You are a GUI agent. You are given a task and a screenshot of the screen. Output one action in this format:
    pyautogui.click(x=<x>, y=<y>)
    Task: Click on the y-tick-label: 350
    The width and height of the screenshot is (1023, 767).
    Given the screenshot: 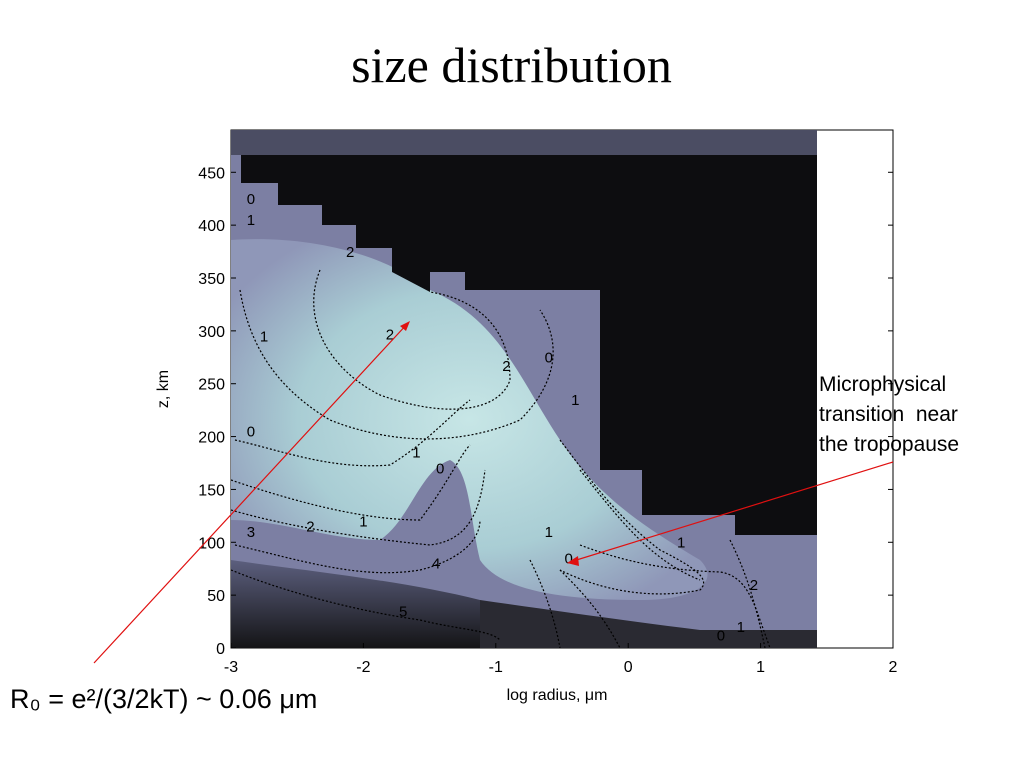 What is the action you would take?
    pyautogui.click(x=211, y=279)
    